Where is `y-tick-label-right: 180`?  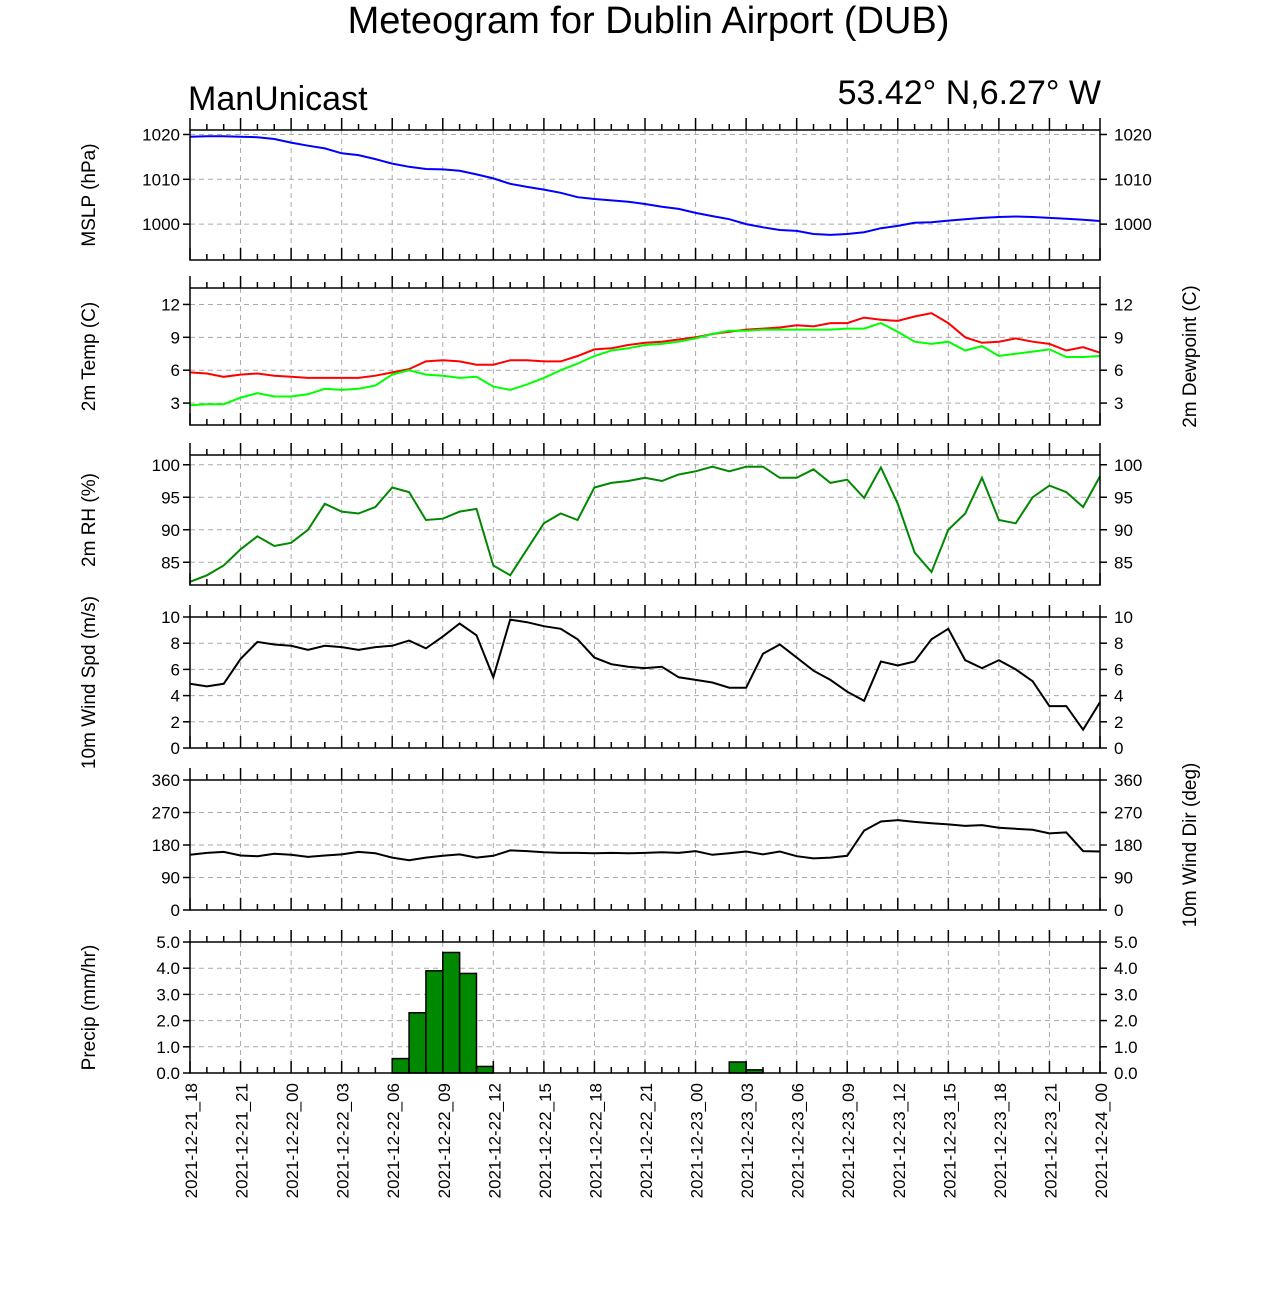
y-tick-label-right: 180 is located at coordinates (1128, 845).